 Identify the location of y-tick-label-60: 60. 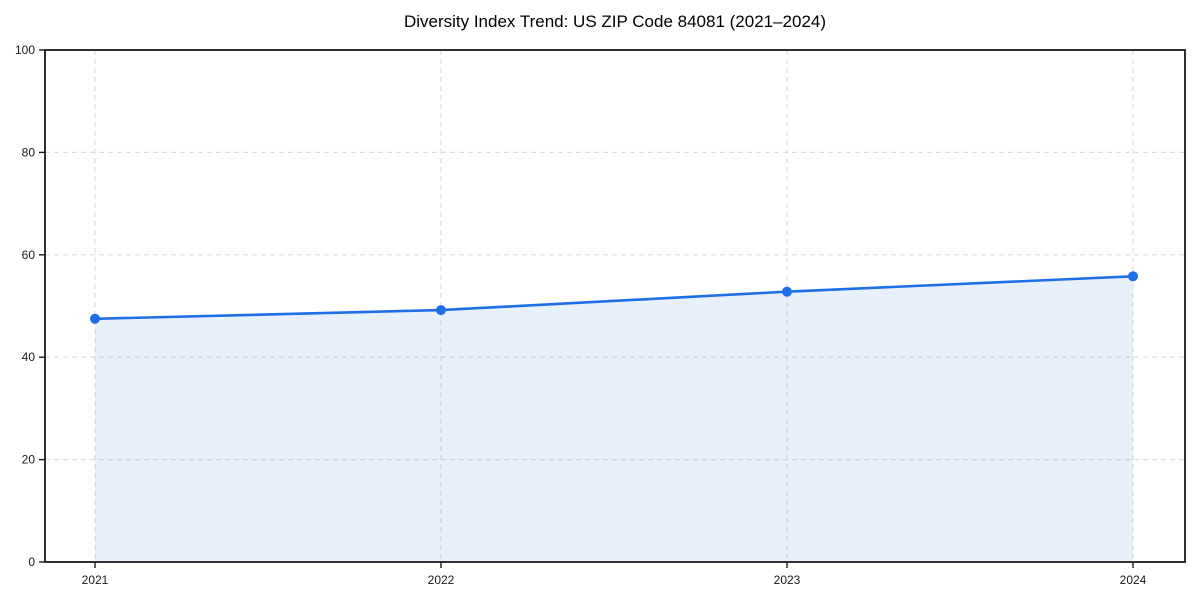
(29, 255).